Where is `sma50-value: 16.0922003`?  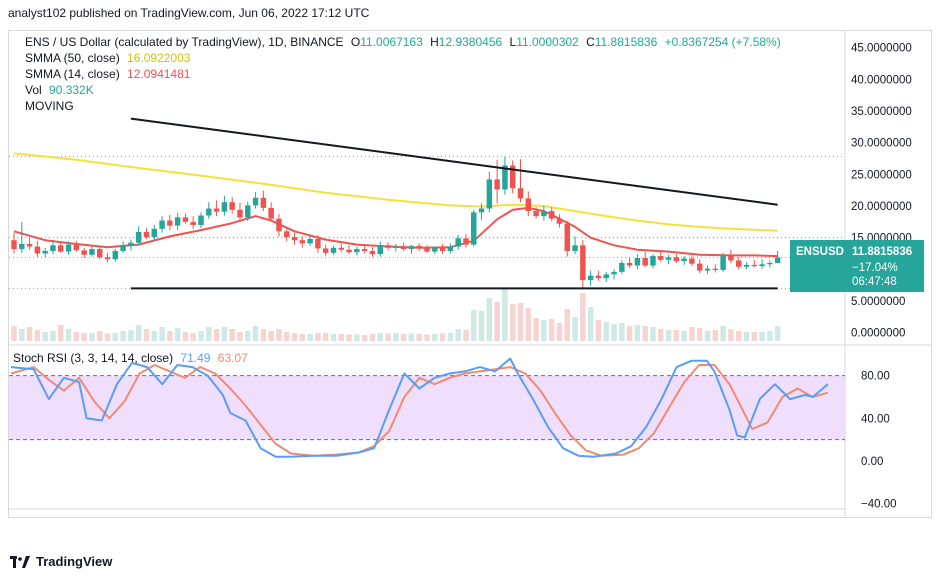
sma50-value: 16.0922003 is located at coordinates (159, 58).